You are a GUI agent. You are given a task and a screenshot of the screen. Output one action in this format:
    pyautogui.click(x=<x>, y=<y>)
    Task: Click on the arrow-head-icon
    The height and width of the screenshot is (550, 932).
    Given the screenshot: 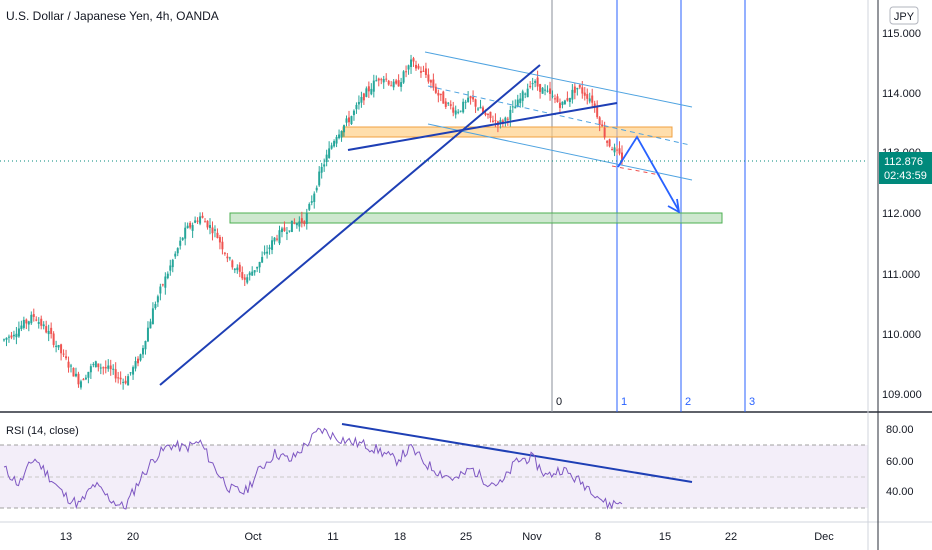 What is the action you would take?
    pyautogui.click(x=674, y=206)
    